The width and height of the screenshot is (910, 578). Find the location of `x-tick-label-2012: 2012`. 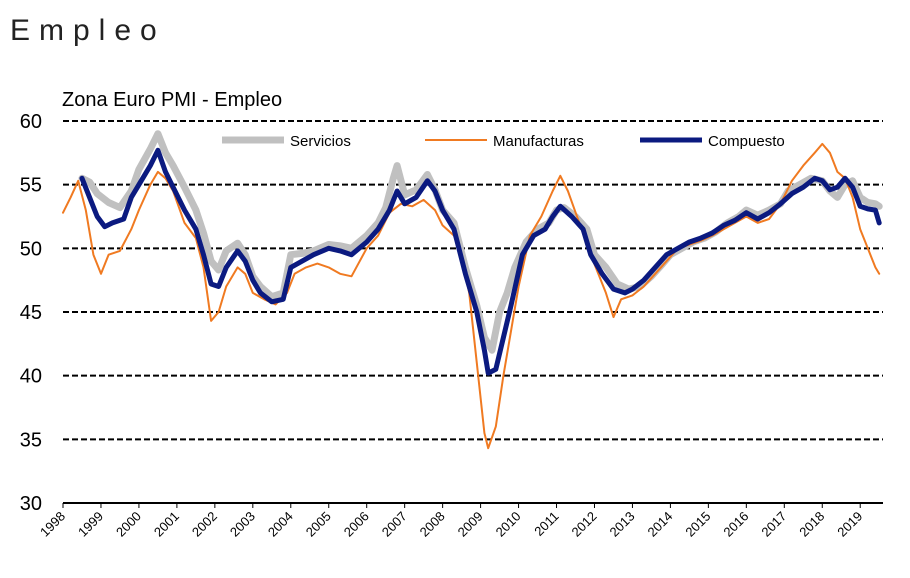

x-tick-label-2012: 2012 is located at coordinates (584, 524).